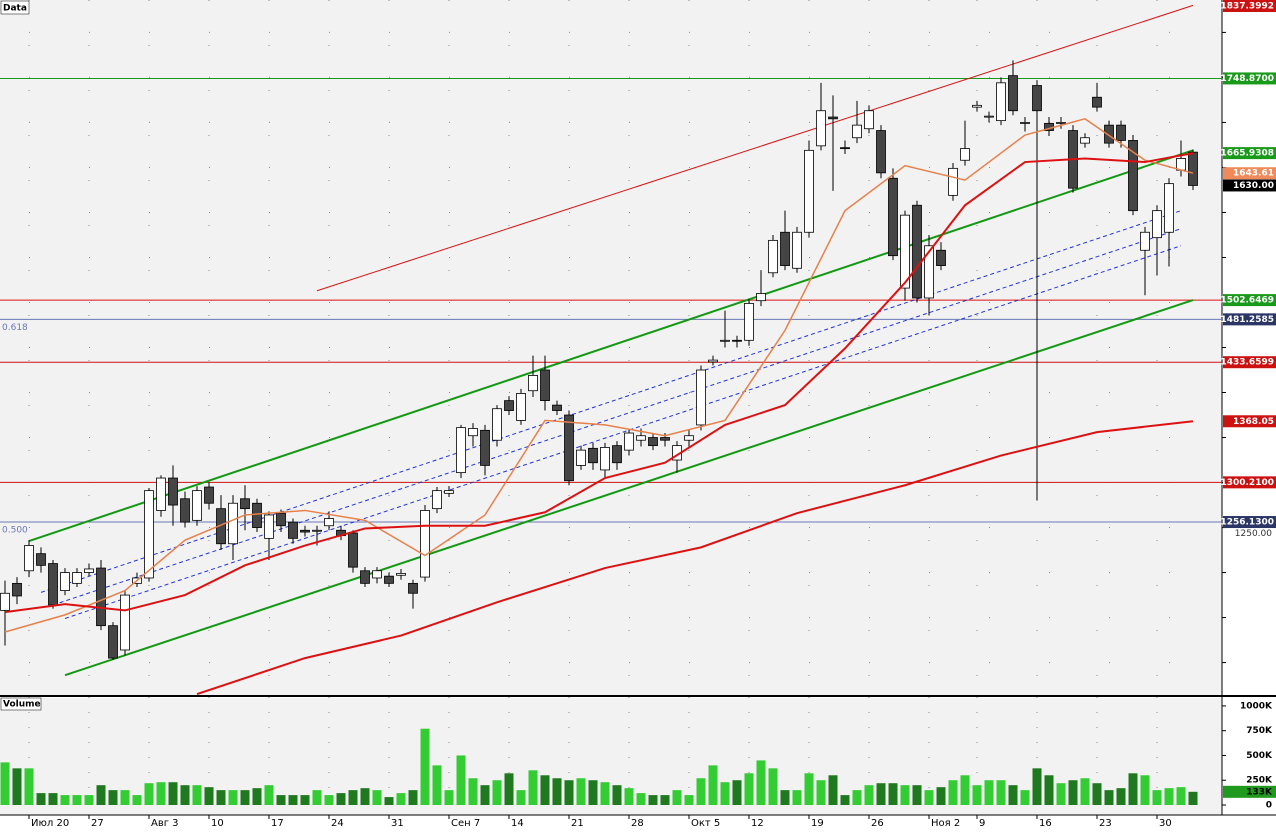  I want to click on volume-tick-label: 1000K, so click(1256, 706).